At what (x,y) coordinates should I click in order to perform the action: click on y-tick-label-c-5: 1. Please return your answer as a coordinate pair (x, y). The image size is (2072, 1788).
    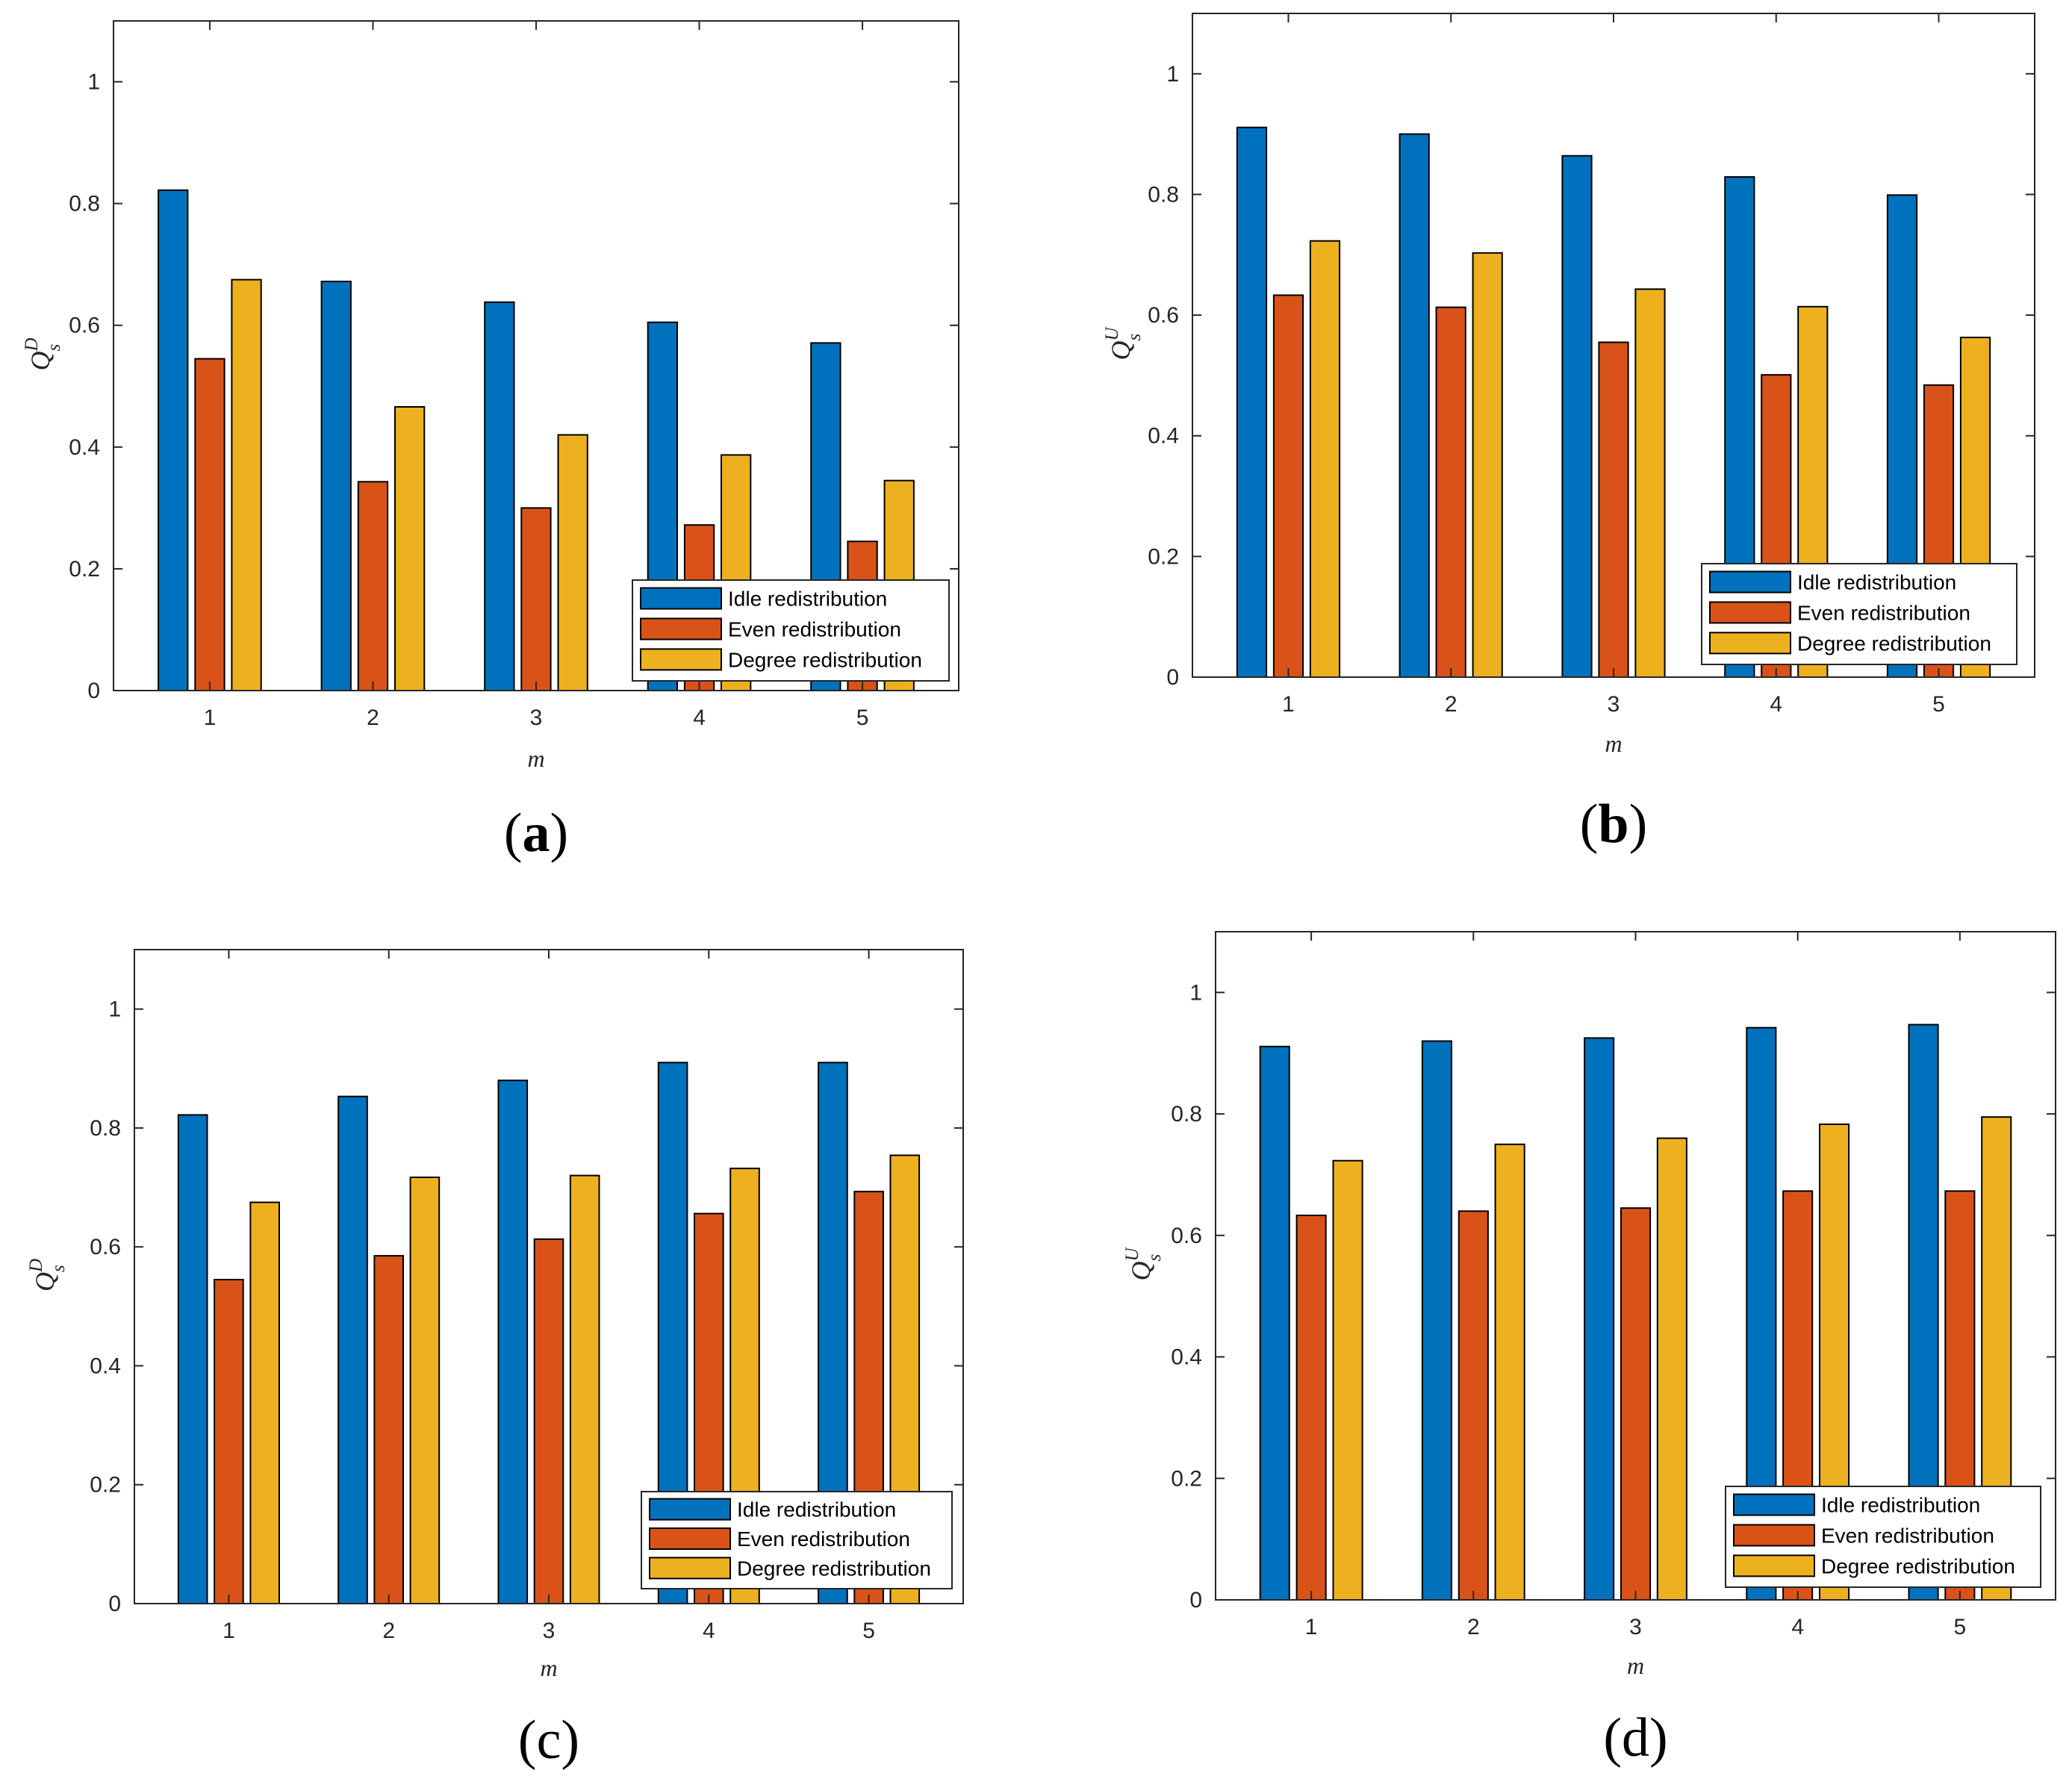
    Looking at the image, I should click on (114, 1010).